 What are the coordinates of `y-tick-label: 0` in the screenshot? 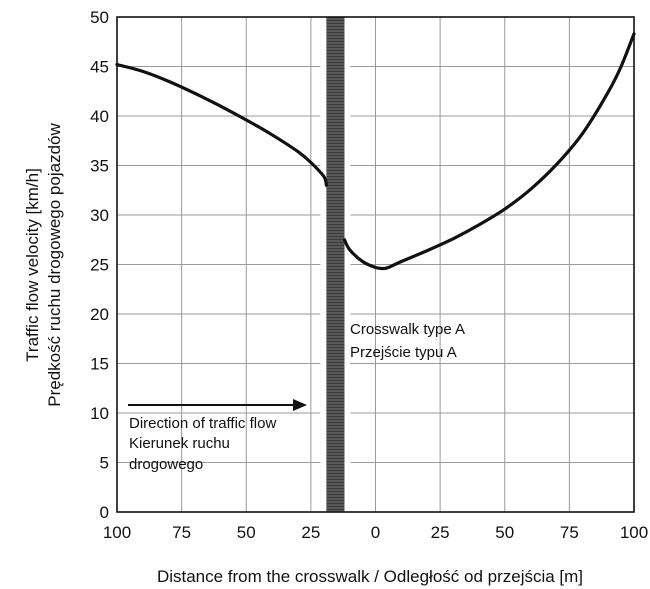 It's located at (104, 512).